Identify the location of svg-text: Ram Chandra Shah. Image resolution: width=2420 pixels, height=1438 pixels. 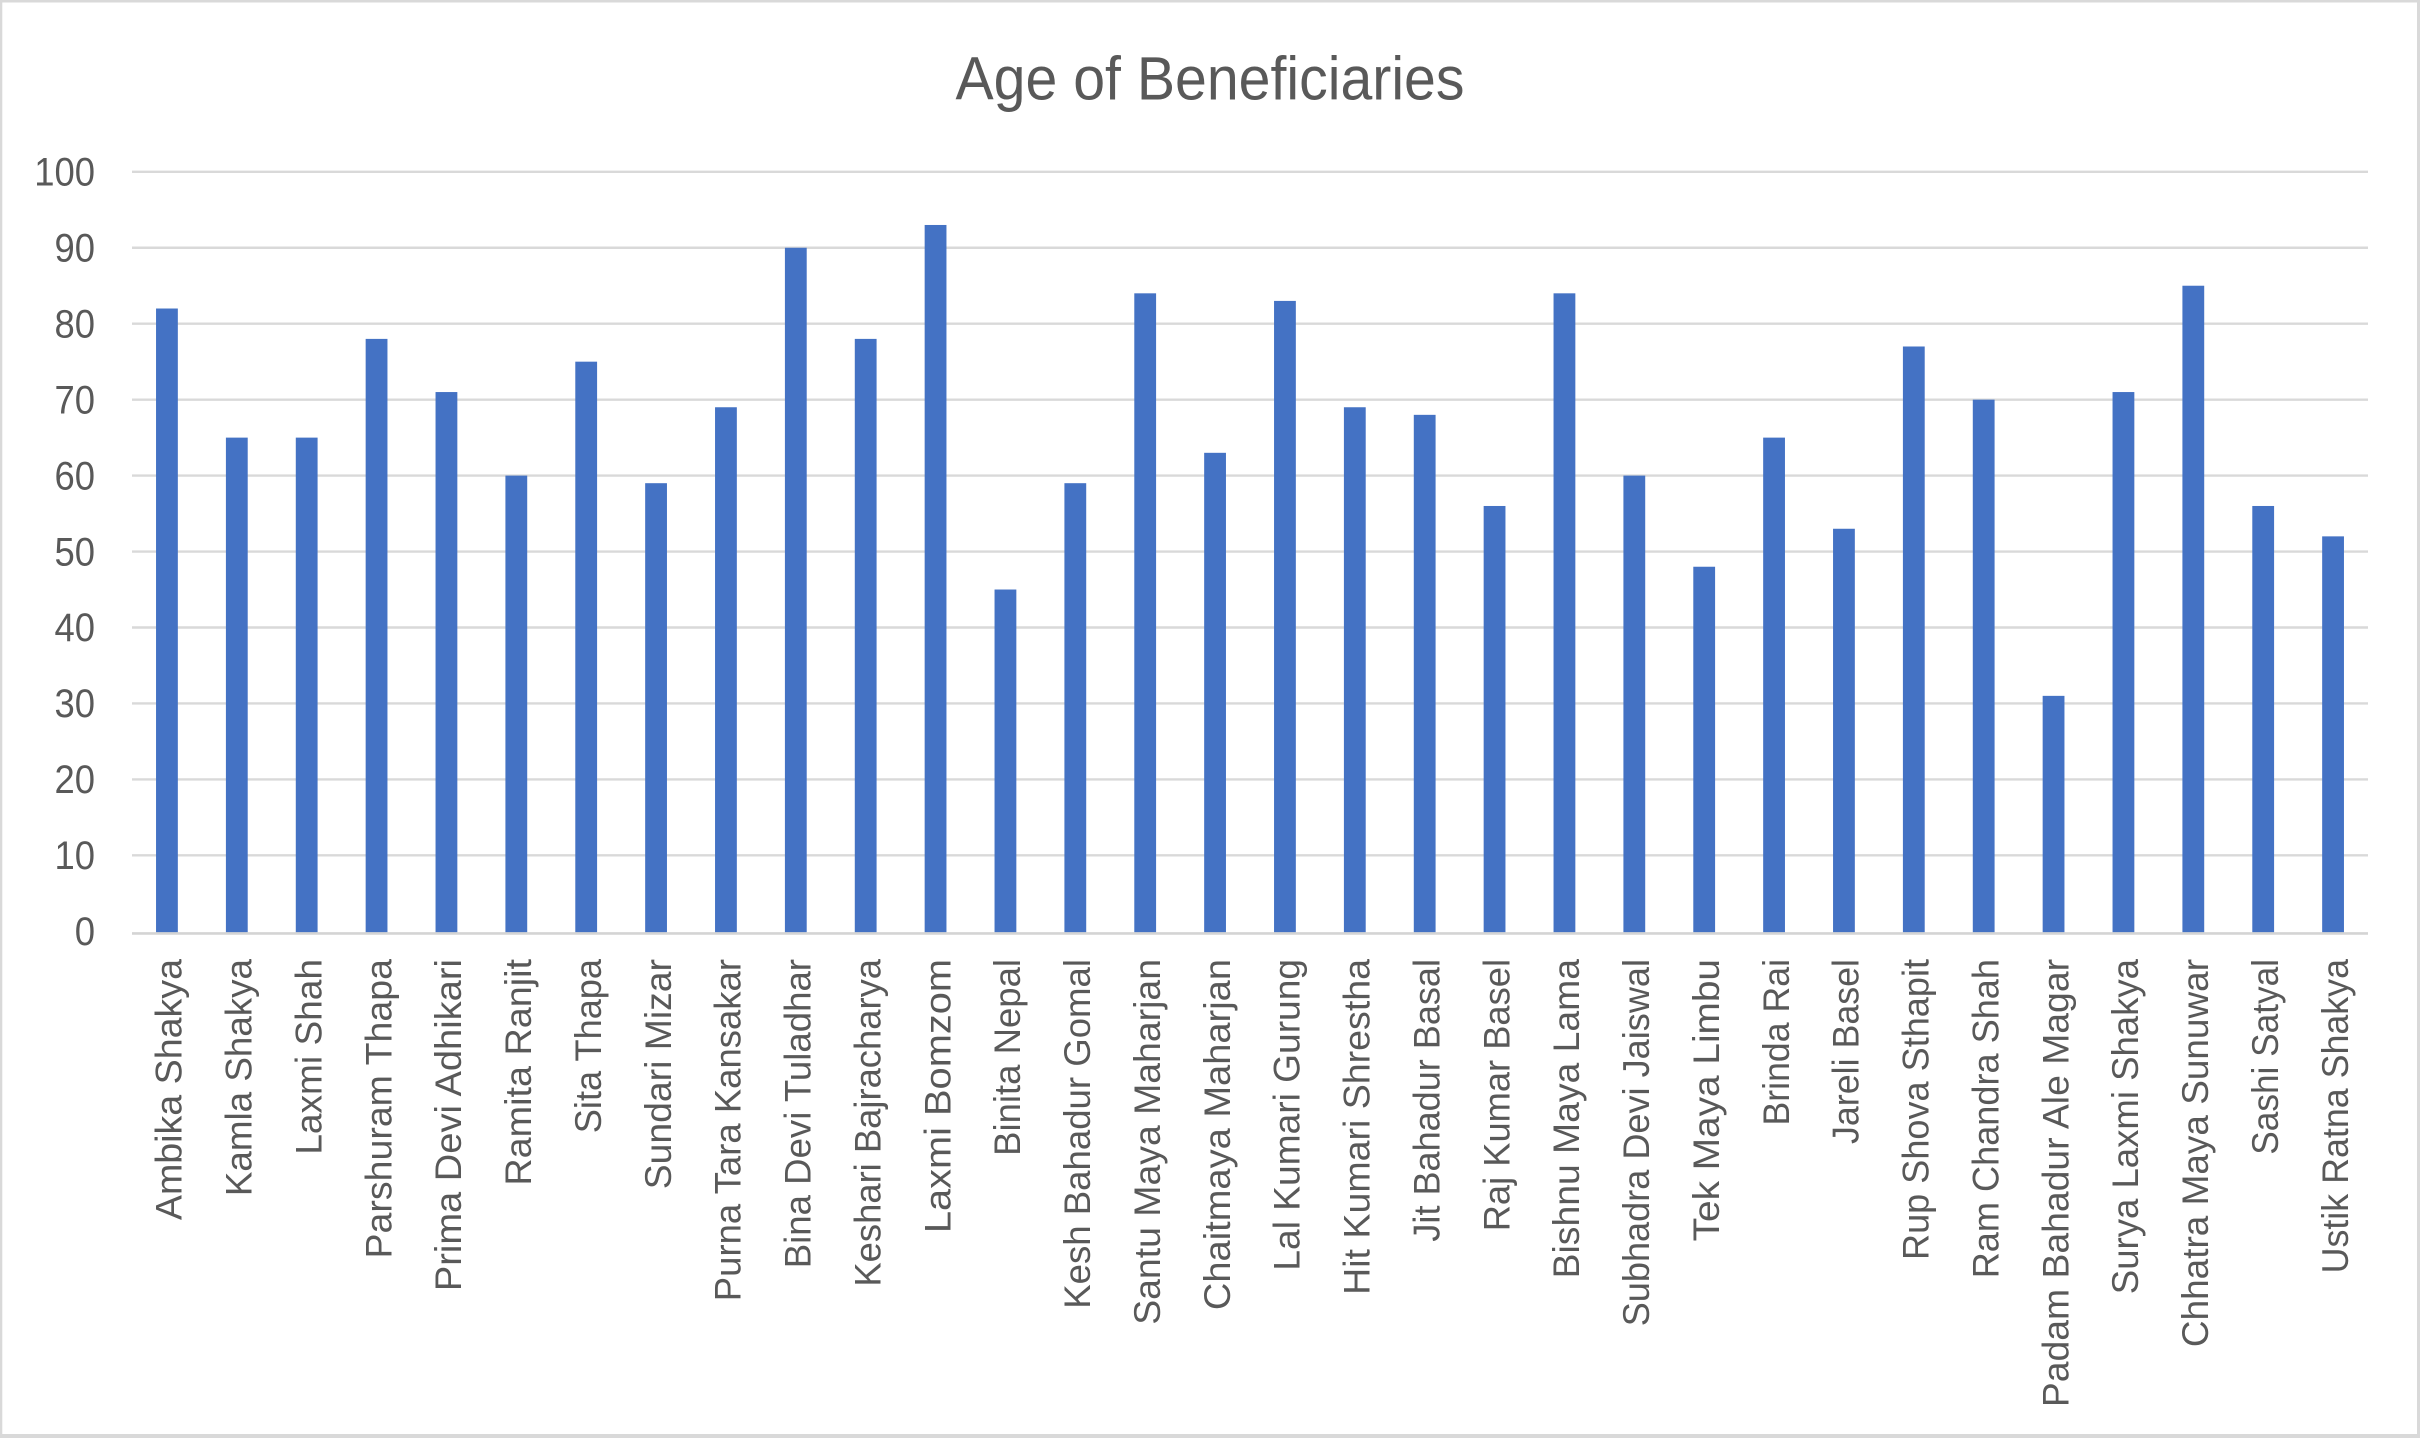
(1985, 1118).